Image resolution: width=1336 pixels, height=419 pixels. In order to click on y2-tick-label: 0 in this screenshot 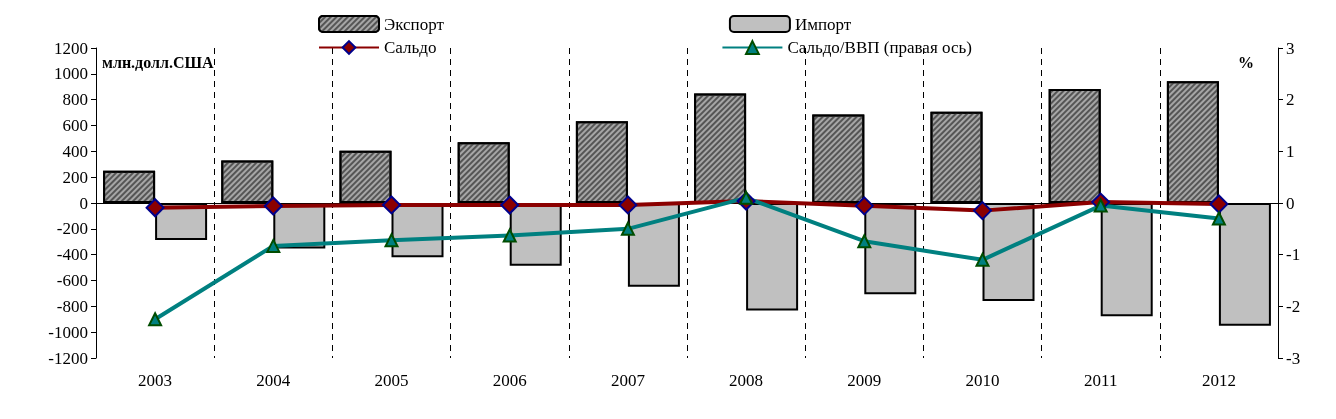, I will do `click(1290, 203)`.